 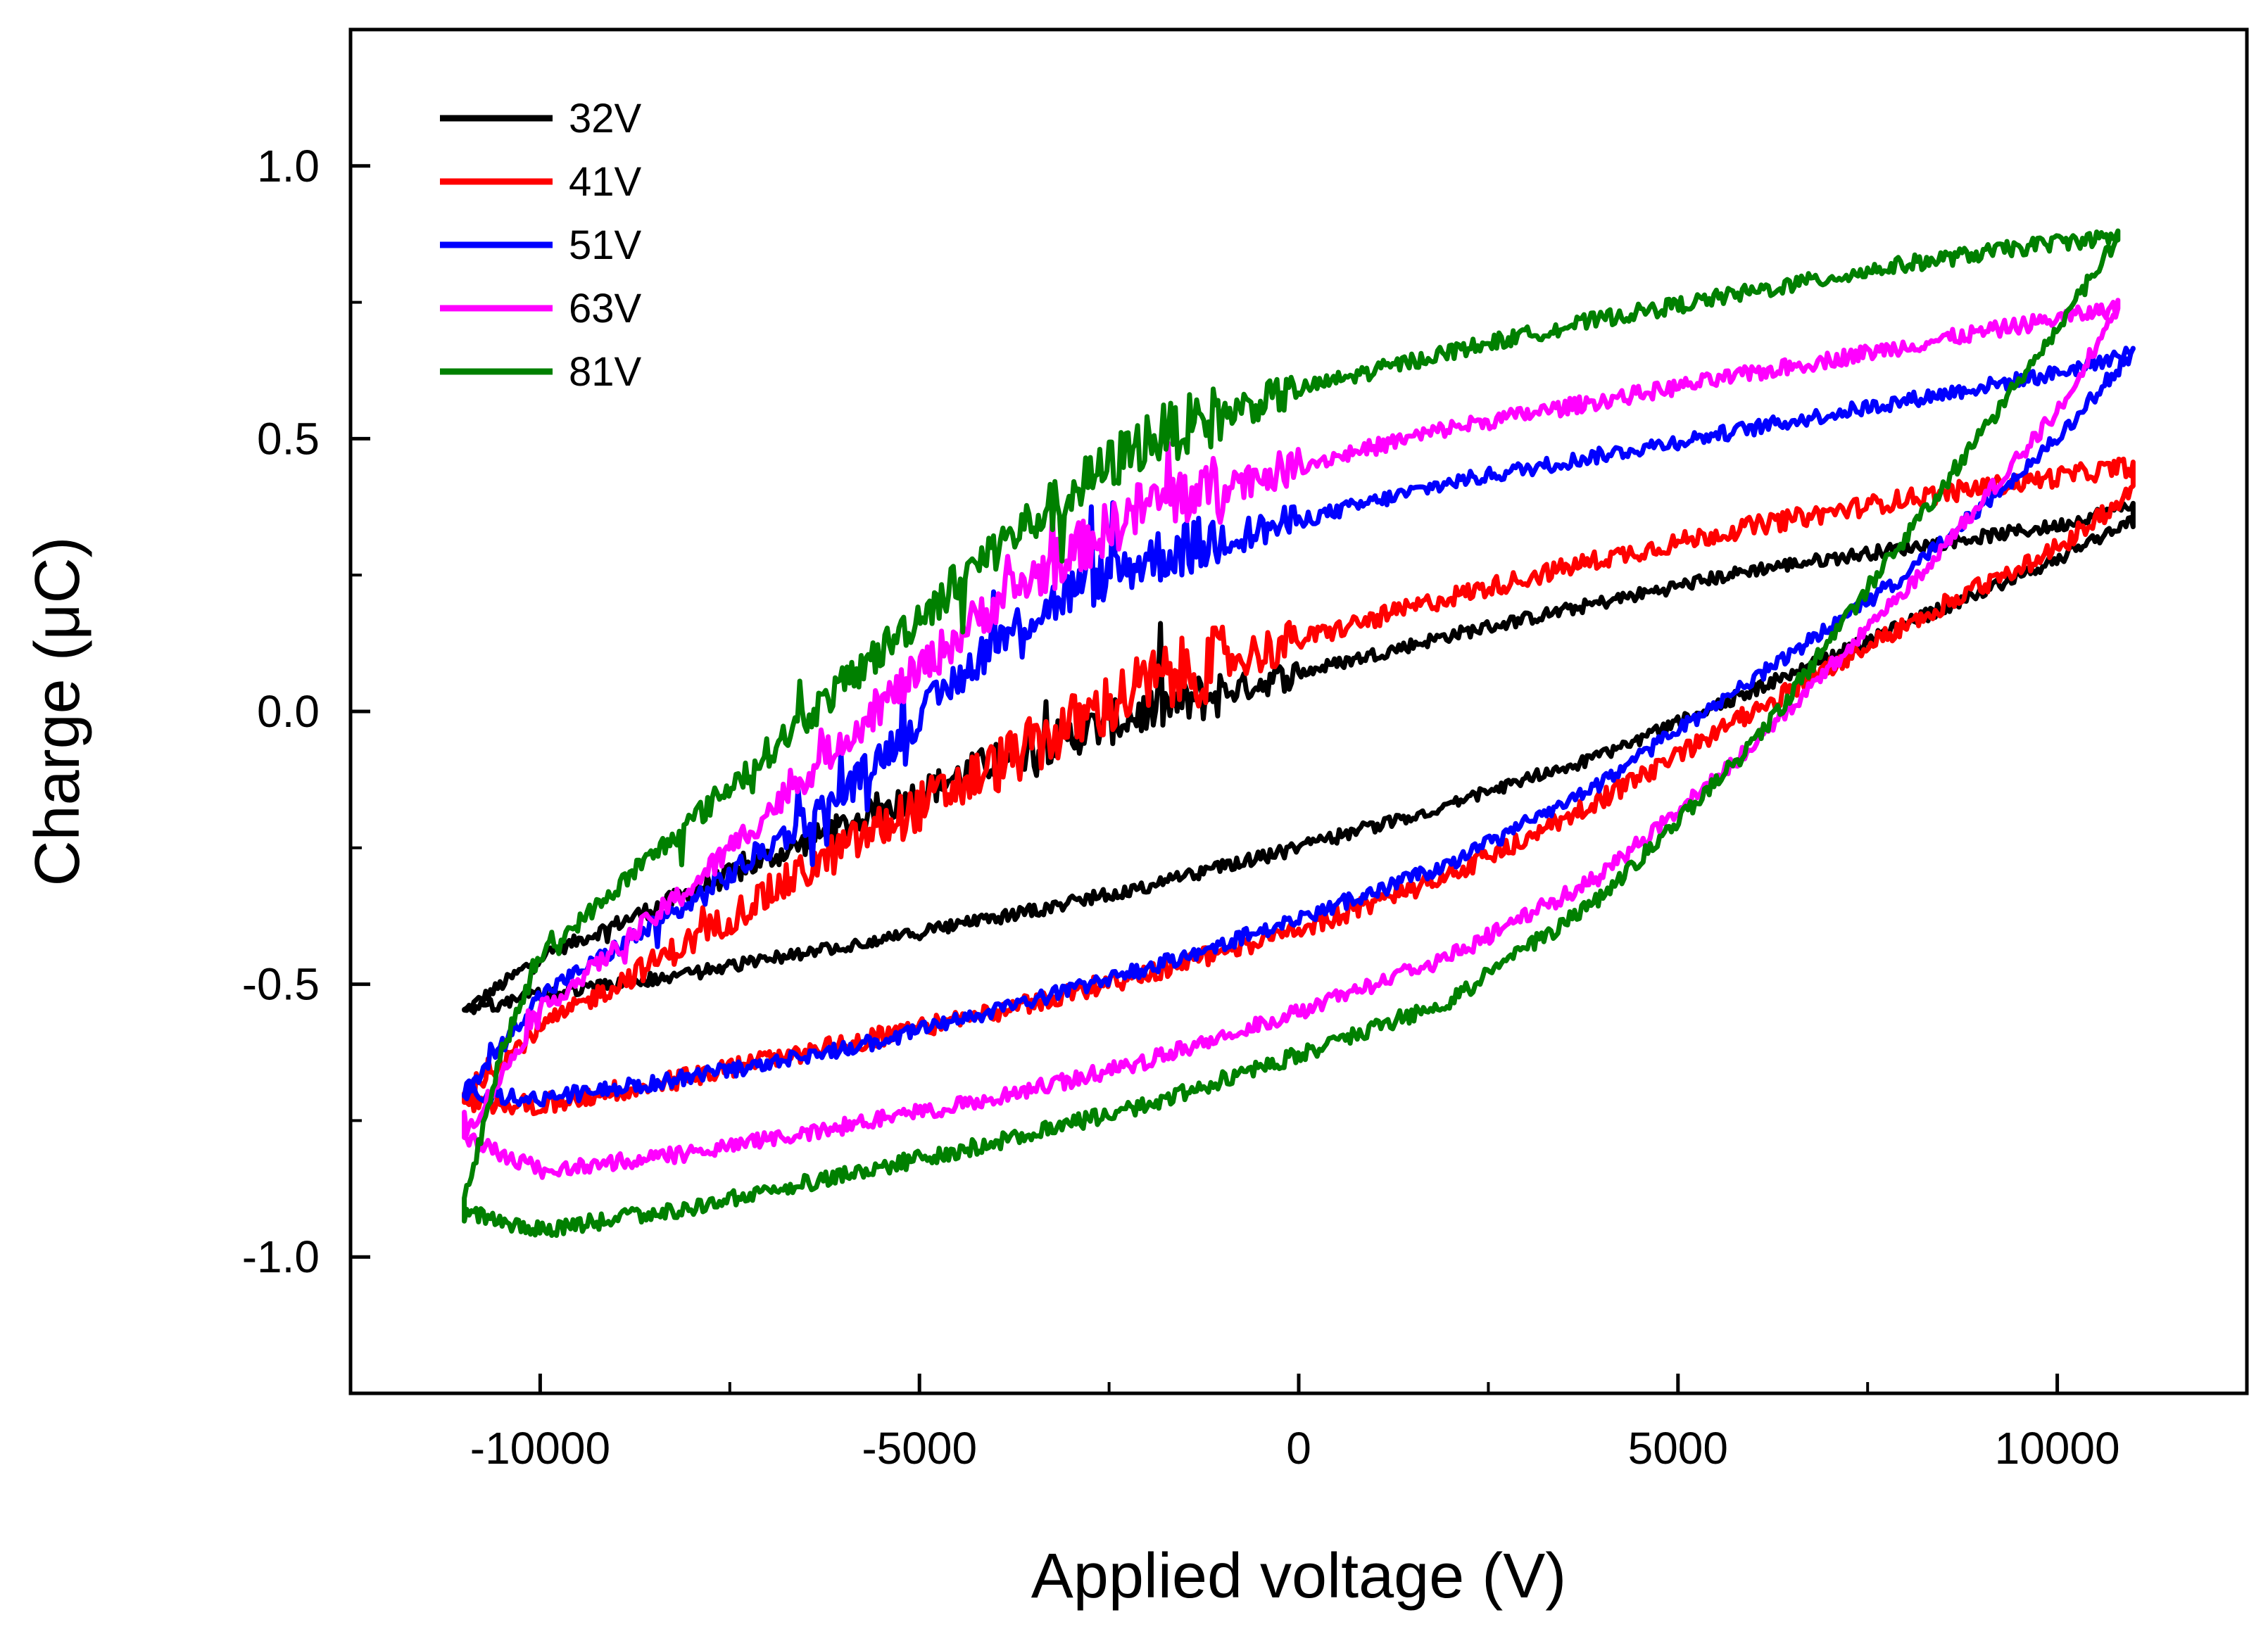 What do you see at coordinates (1299, 1449) in the screenshot?
I see `x-tick-label: 0` at bounding box center [1299, 1449].